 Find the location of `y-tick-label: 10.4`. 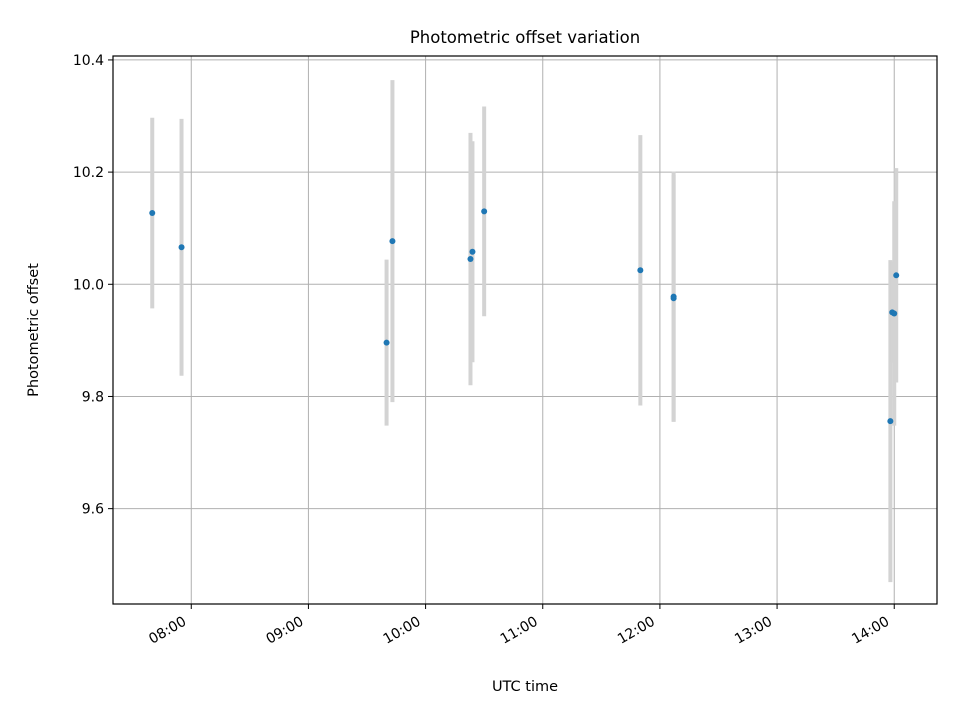

y-tick-label: 10.4 is located at coordinates (88, 61).